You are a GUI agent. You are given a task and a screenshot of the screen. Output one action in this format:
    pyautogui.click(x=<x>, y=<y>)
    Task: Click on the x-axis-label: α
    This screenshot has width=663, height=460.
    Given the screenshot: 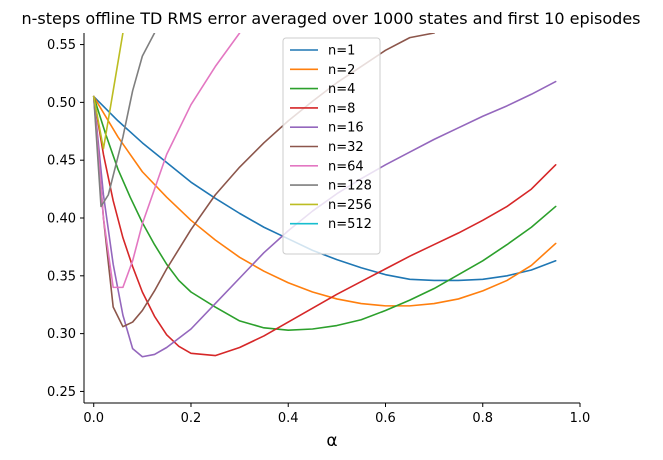 What is the action you would take?
    pyautogui.click(x=331, y=441)
    